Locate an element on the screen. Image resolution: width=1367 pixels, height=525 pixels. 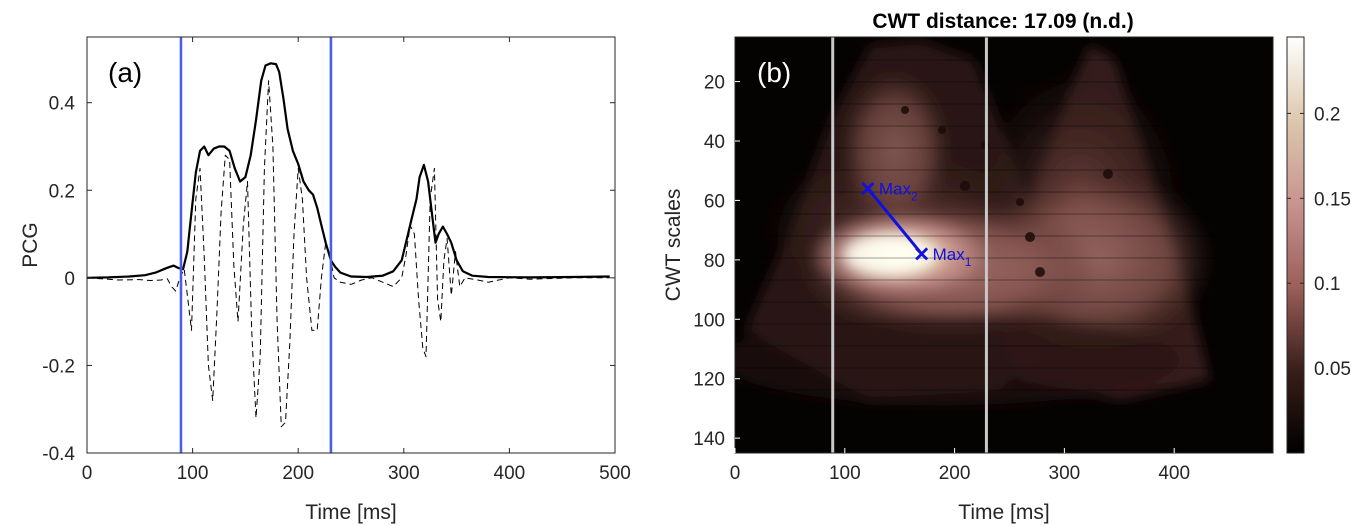
panel-a-y-tick-label: 0.4 is located at coordinates (62, 104).